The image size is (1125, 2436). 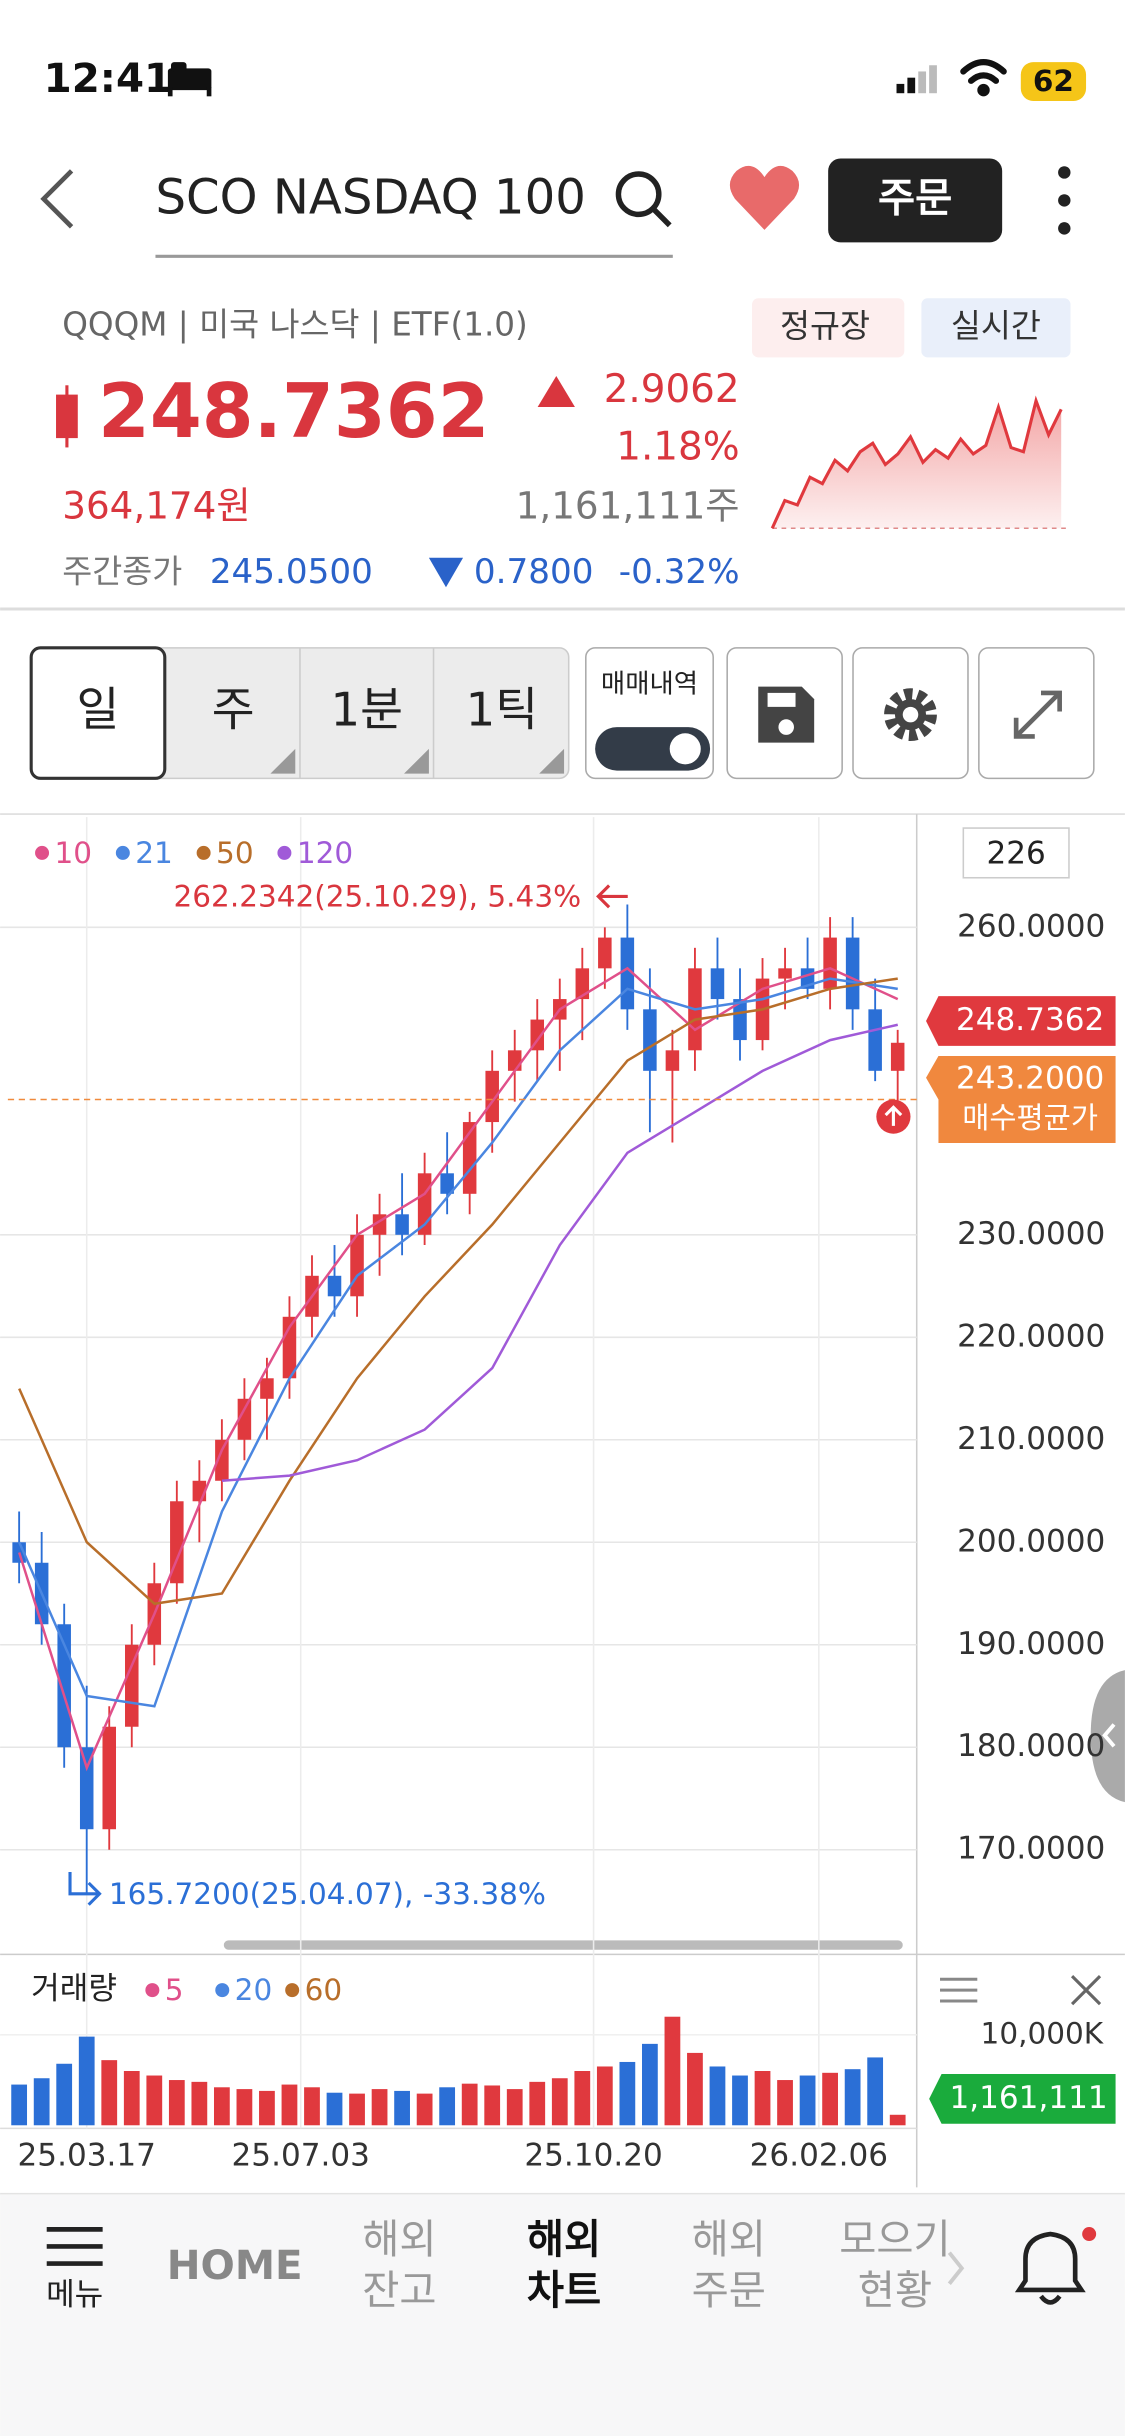 What do you see at coordinates (916, 79) in the screenshot?
I see `signal-icon` at bounding box center [916, 79].